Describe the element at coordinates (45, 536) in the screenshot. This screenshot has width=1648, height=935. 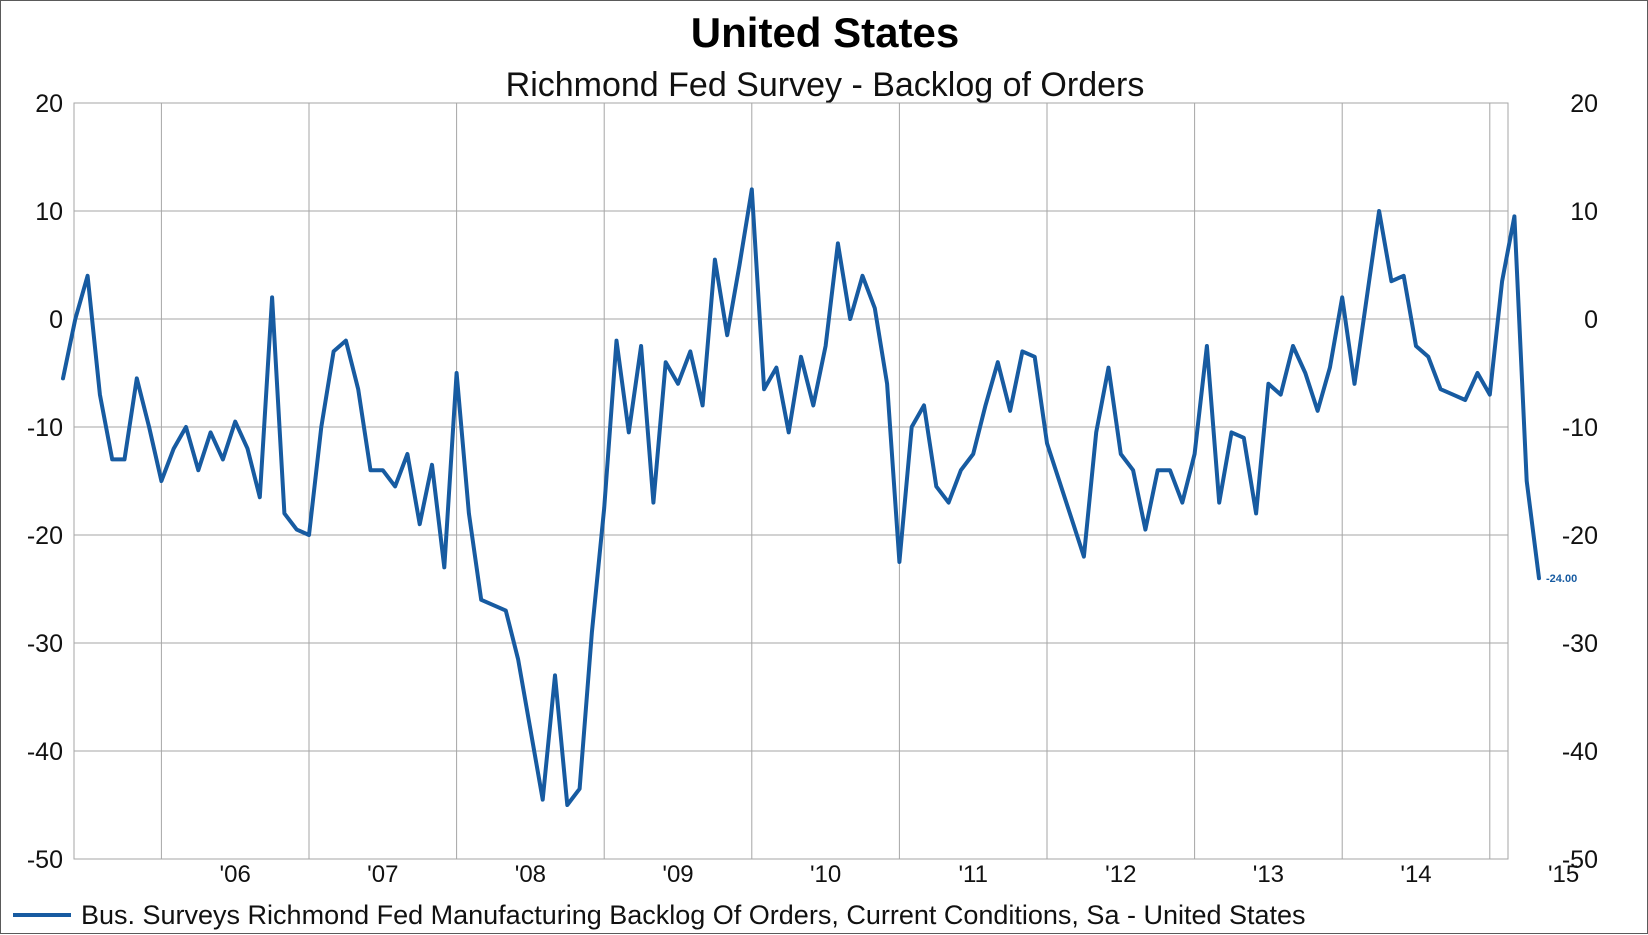
I see `y-tick-label-left: -20` at that location.